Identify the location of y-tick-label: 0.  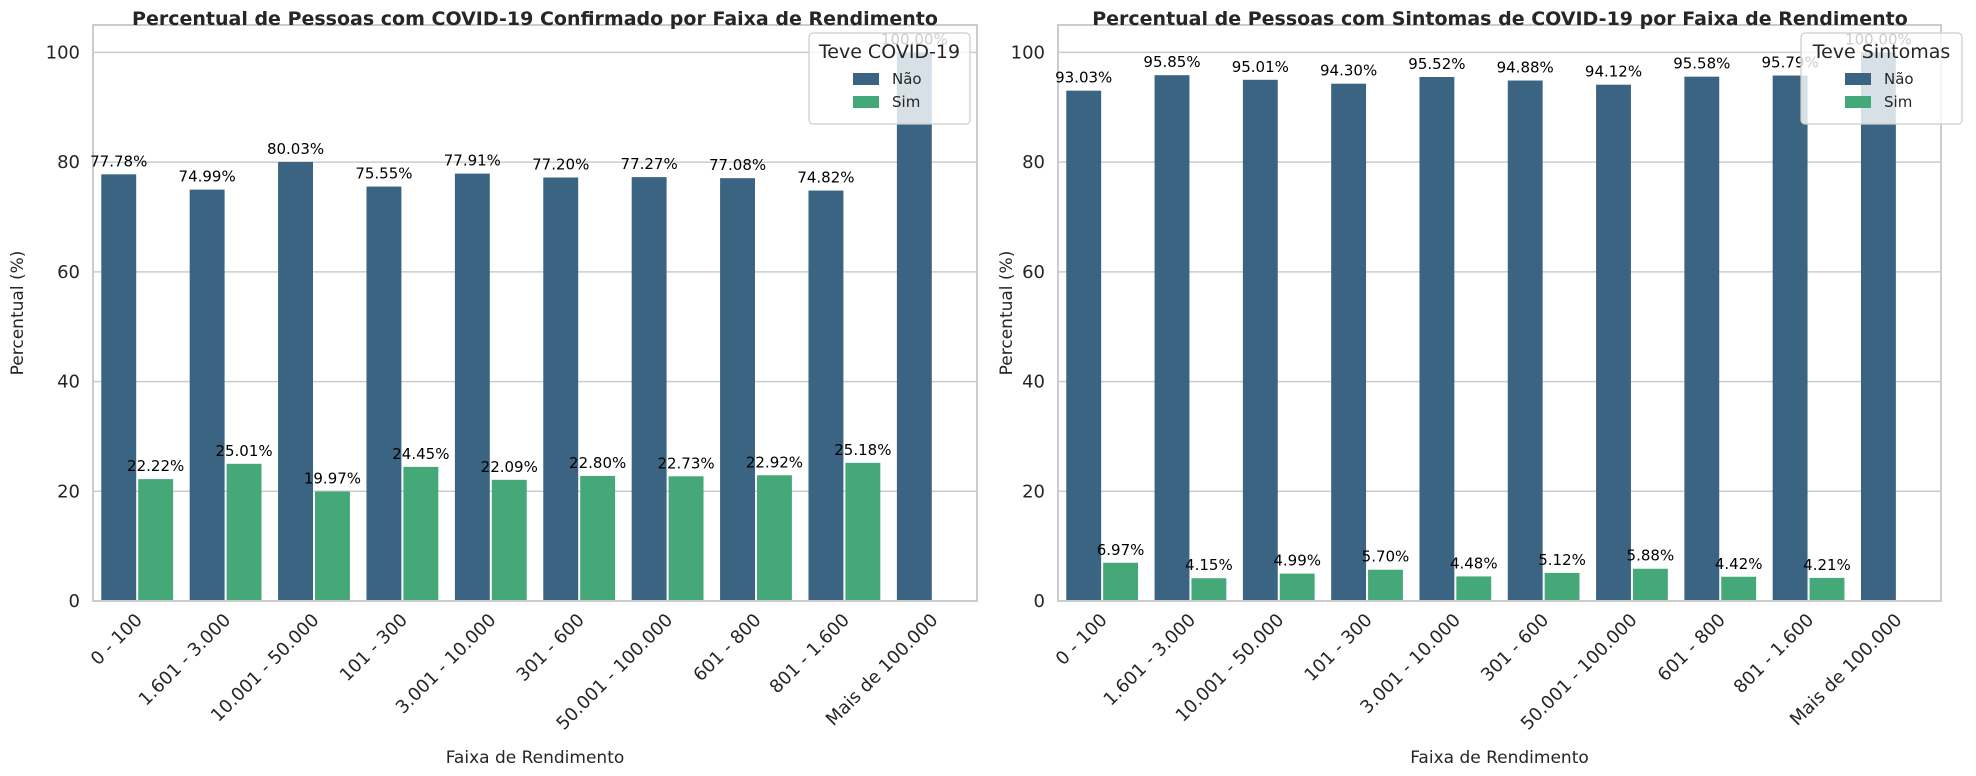
(1039, 601).